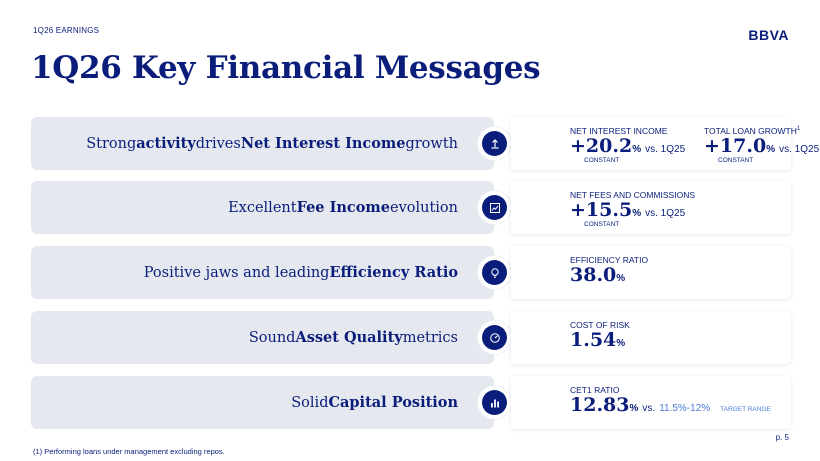 The width and height of the screenshot is (820, 461). I want to click on message-part: metrics, so click(430, 337).